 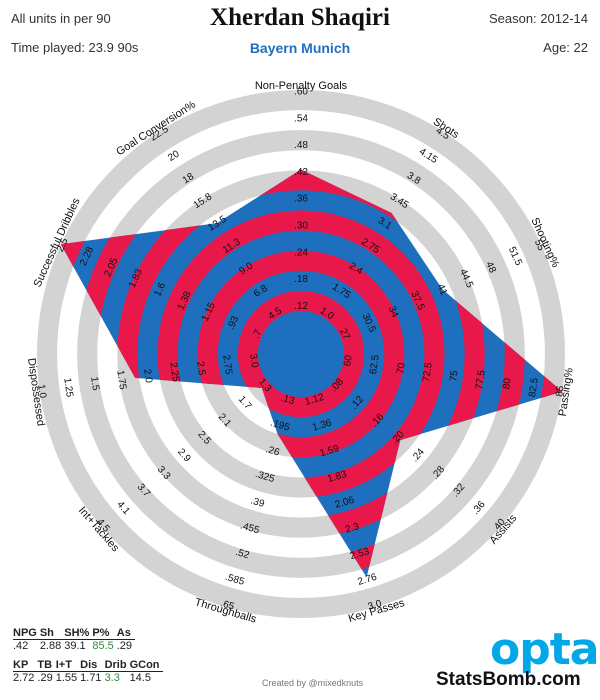 What do you see at coordinates (454, 375) in the screenshot?
I see `tick-label: 75` at bounding box center [454, 375].